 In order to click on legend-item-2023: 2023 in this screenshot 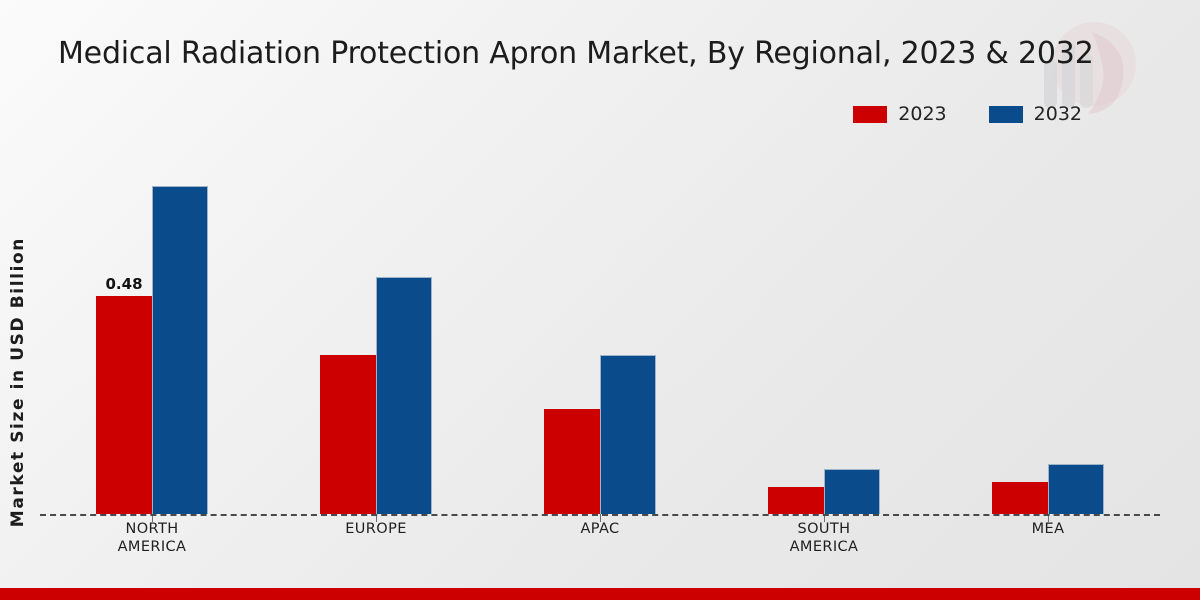, I will do `click(900, 114)`.